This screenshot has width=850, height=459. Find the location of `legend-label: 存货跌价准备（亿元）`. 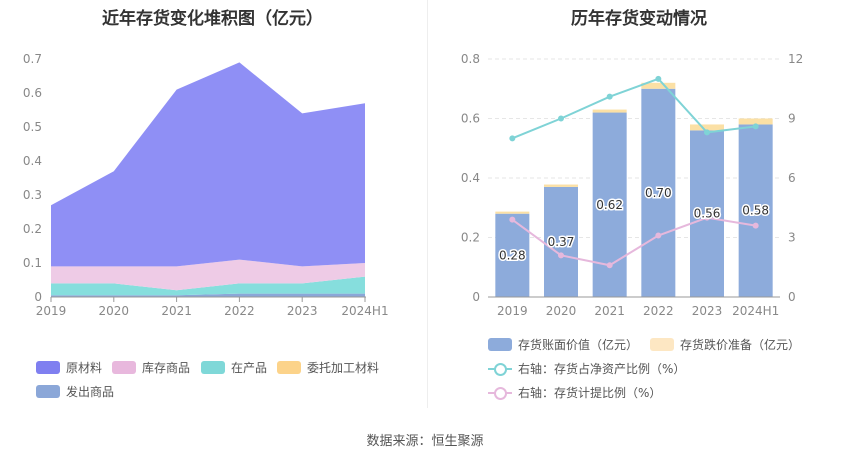

legend-label: 存货跌价准备（亿元） is located at coordinates (740, 345).